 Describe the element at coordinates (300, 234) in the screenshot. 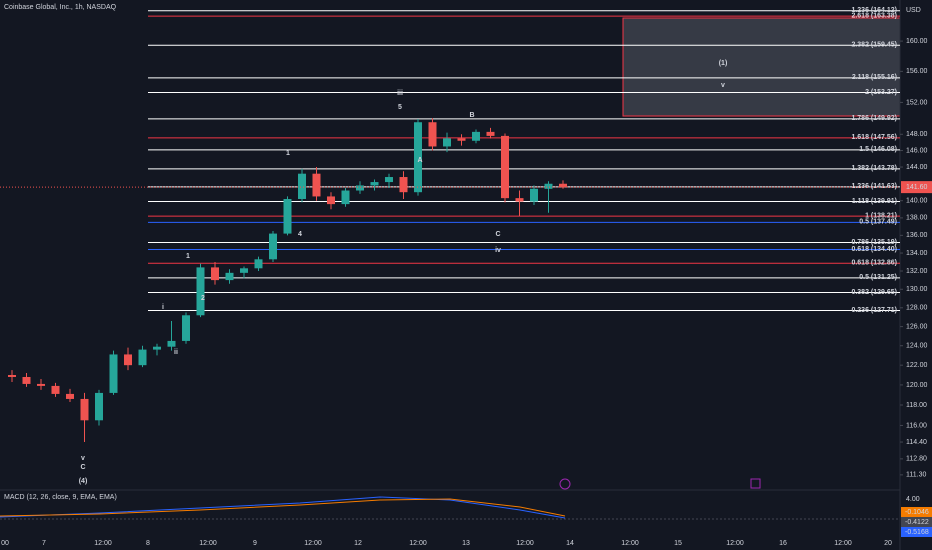

I see `wave-label: 4` at that location.